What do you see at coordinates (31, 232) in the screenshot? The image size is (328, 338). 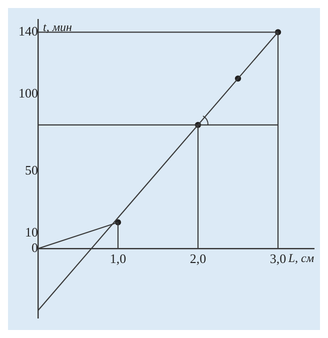 I see `y-tick-label: 10` at bounding box center [31, 232].